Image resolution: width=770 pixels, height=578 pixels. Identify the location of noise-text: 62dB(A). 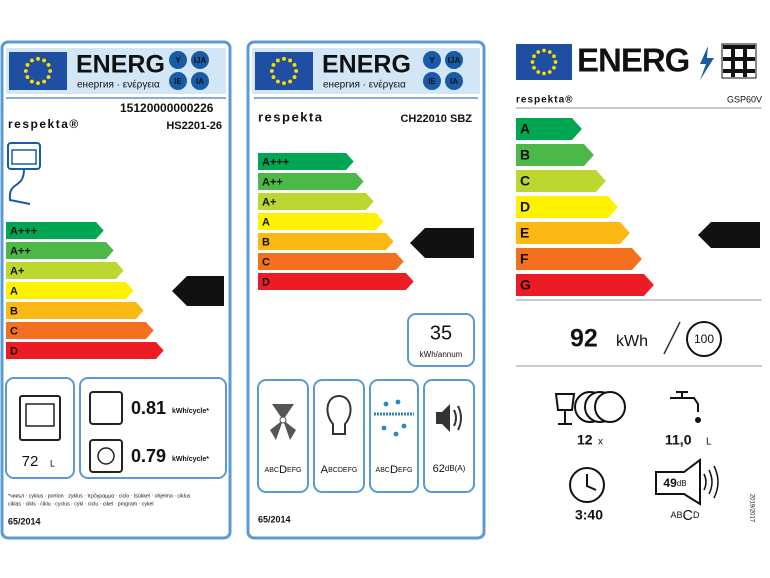
(449, 469).